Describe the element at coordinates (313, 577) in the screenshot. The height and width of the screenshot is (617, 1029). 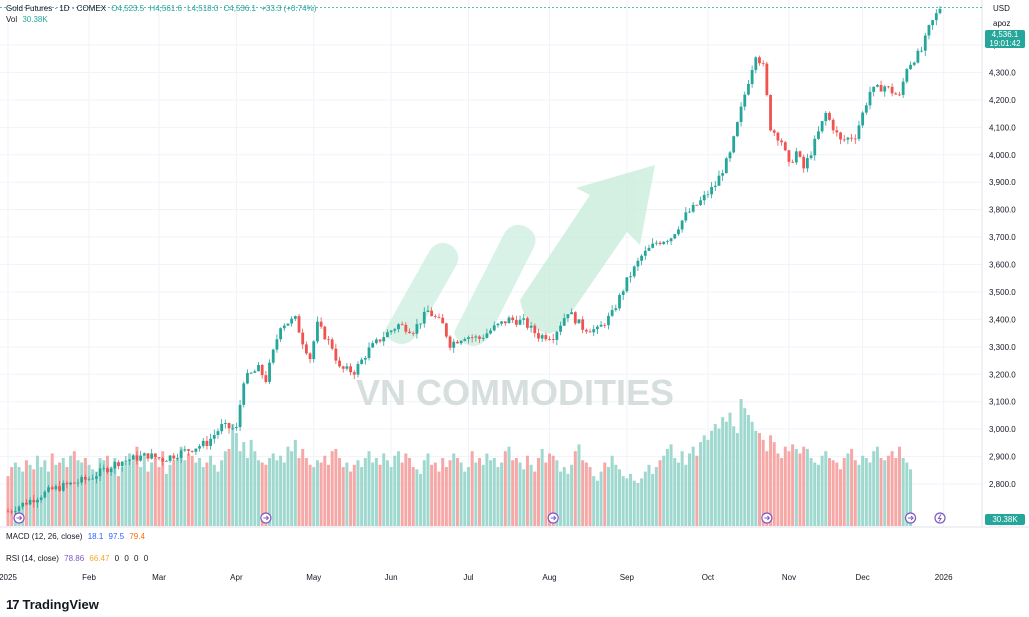
I see `x-tick-label: May` at that location.